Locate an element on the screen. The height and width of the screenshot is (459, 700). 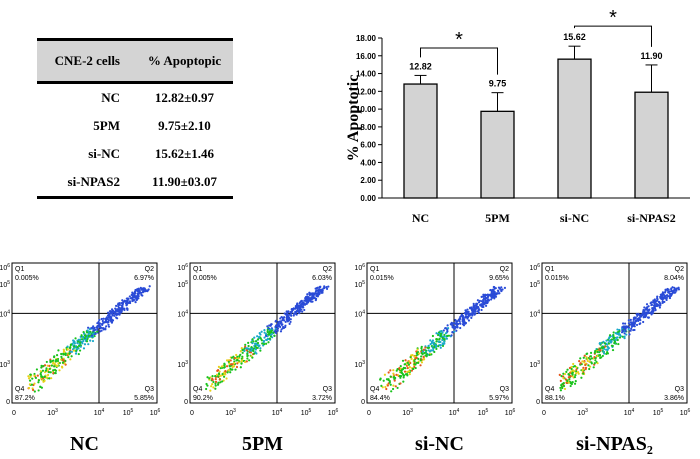
q4-label: Q4 is located at coordinates (549, 389).